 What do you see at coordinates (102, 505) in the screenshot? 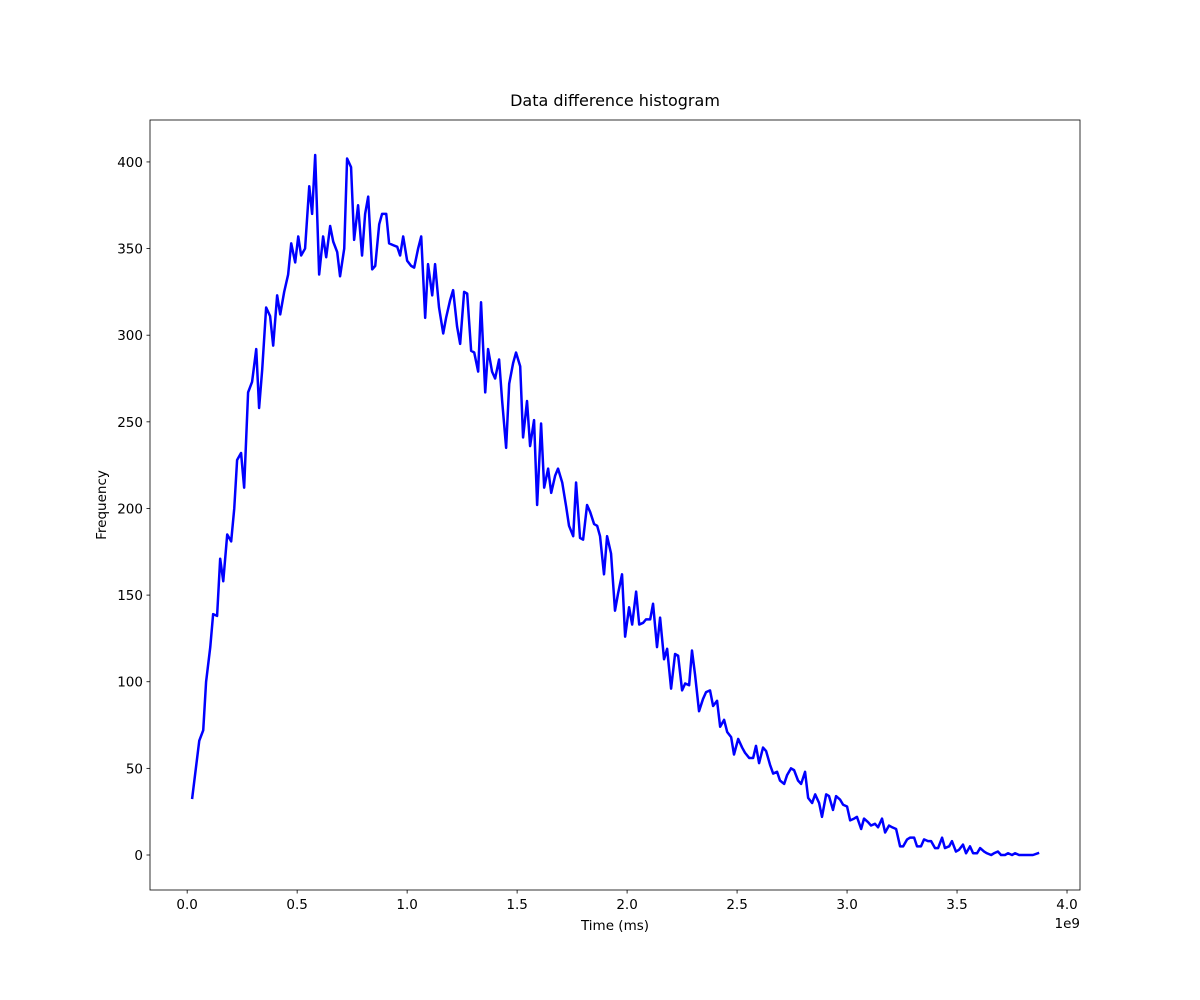
I see `y-axis-label: Frequency` at bounding box center [102, 505].